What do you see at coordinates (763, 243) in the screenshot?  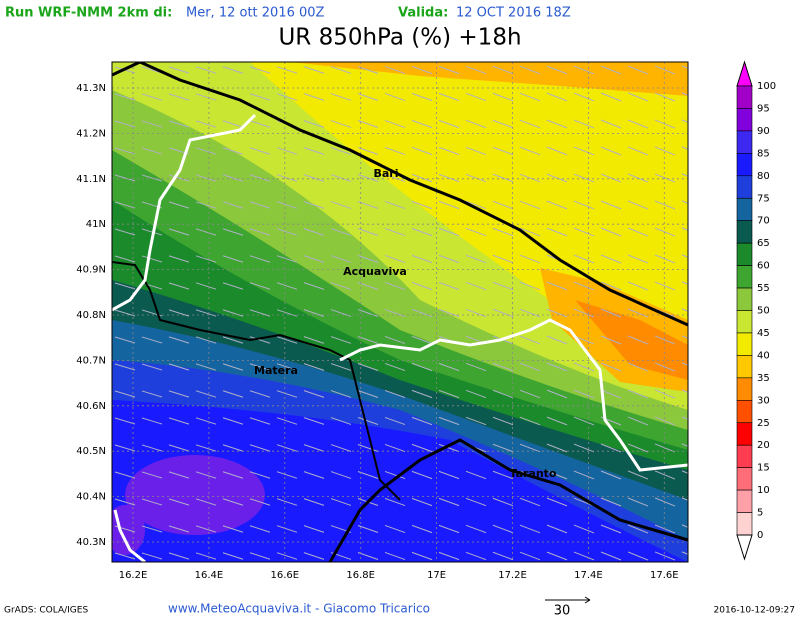 I see `colorbar-label: 65` at bounding box center [763, 243].